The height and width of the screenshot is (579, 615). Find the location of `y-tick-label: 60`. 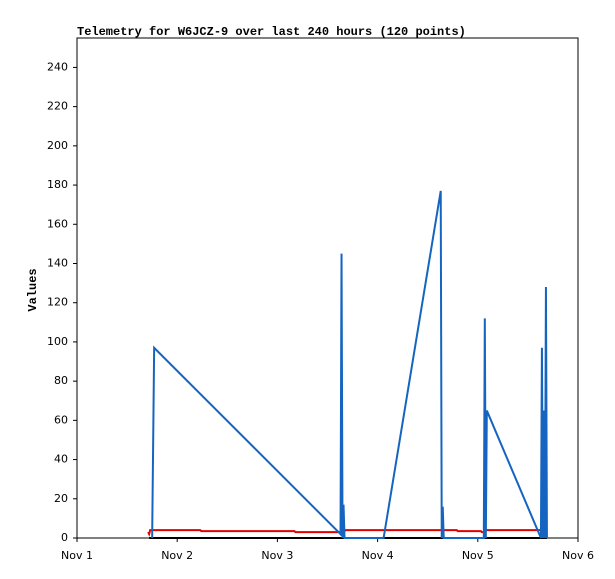

y-tick-label: 60 is located at coordinates (61, 419).